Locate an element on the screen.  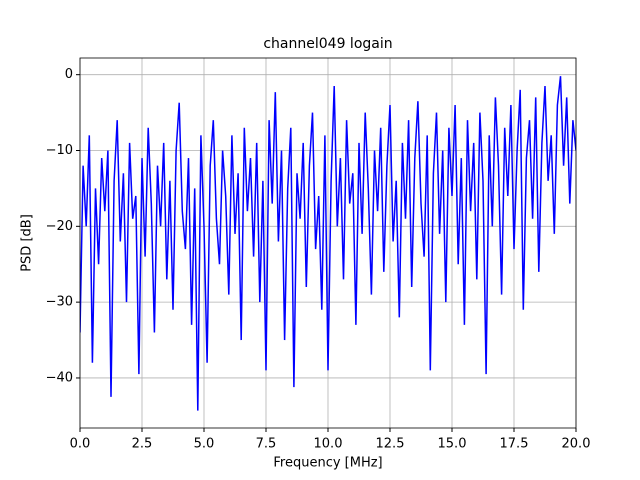
chart-title: channel049 logain is located at coordinates (327, 44).